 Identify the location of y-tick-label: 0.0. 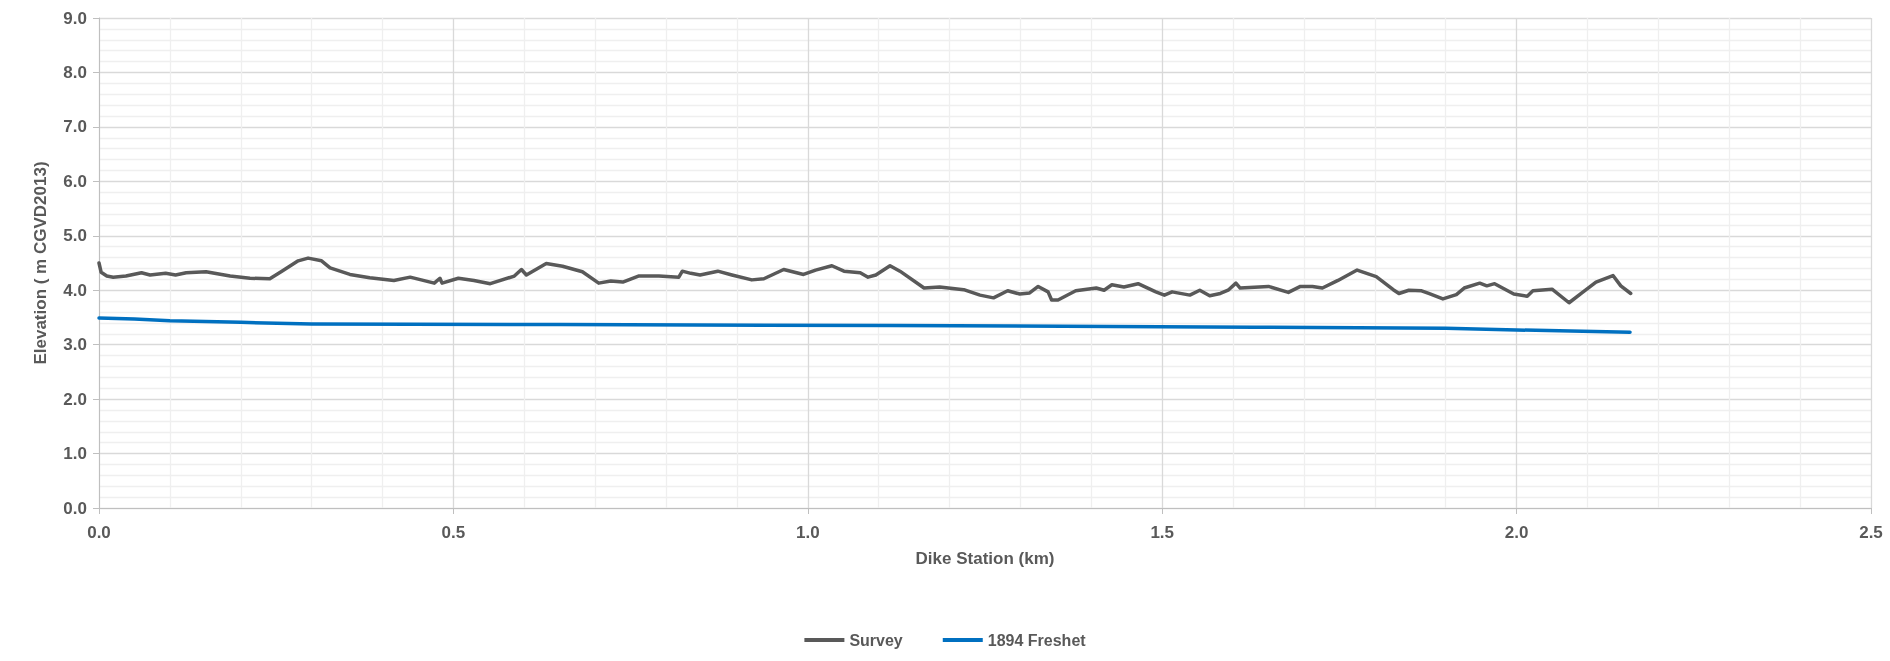
(75, 508).